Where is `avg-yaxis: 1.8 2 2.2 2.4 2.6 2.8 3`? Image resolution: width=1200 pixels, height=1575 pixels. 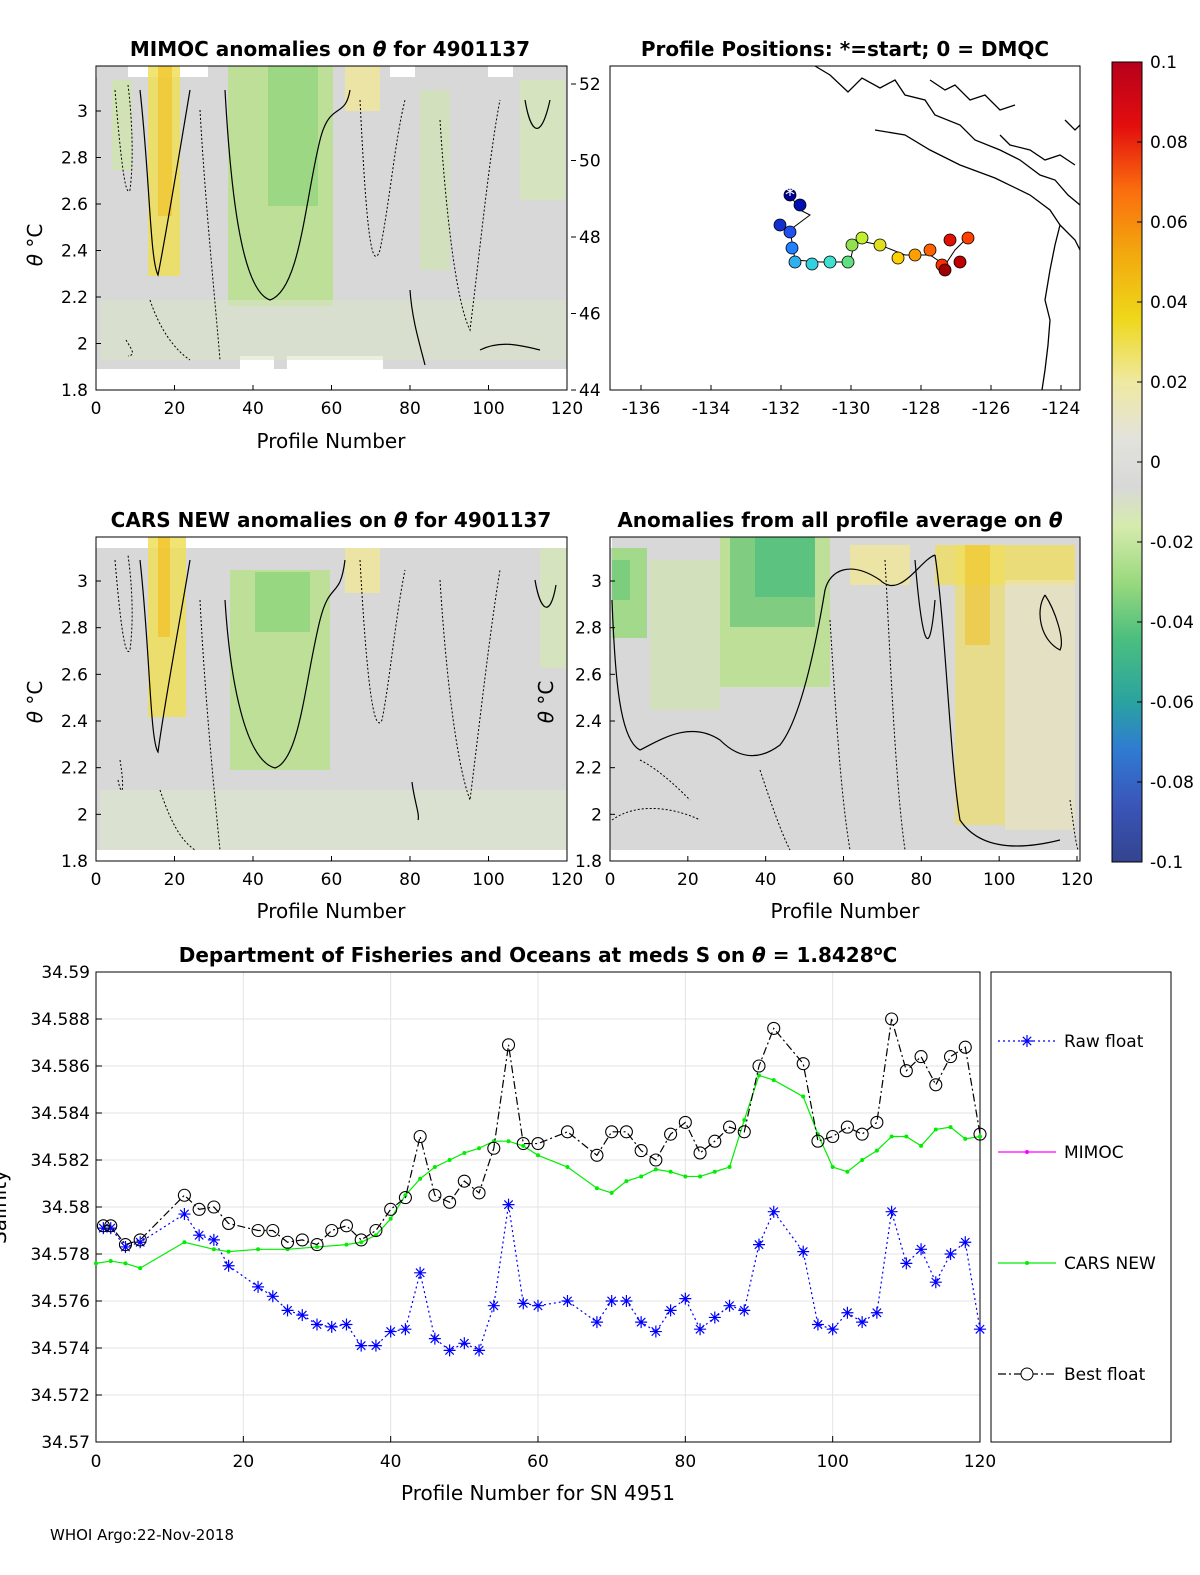
avg-yaxis: 1.8 2 2.2 2.4 2.6 2.8 3 is located at coordinates (595, 722).